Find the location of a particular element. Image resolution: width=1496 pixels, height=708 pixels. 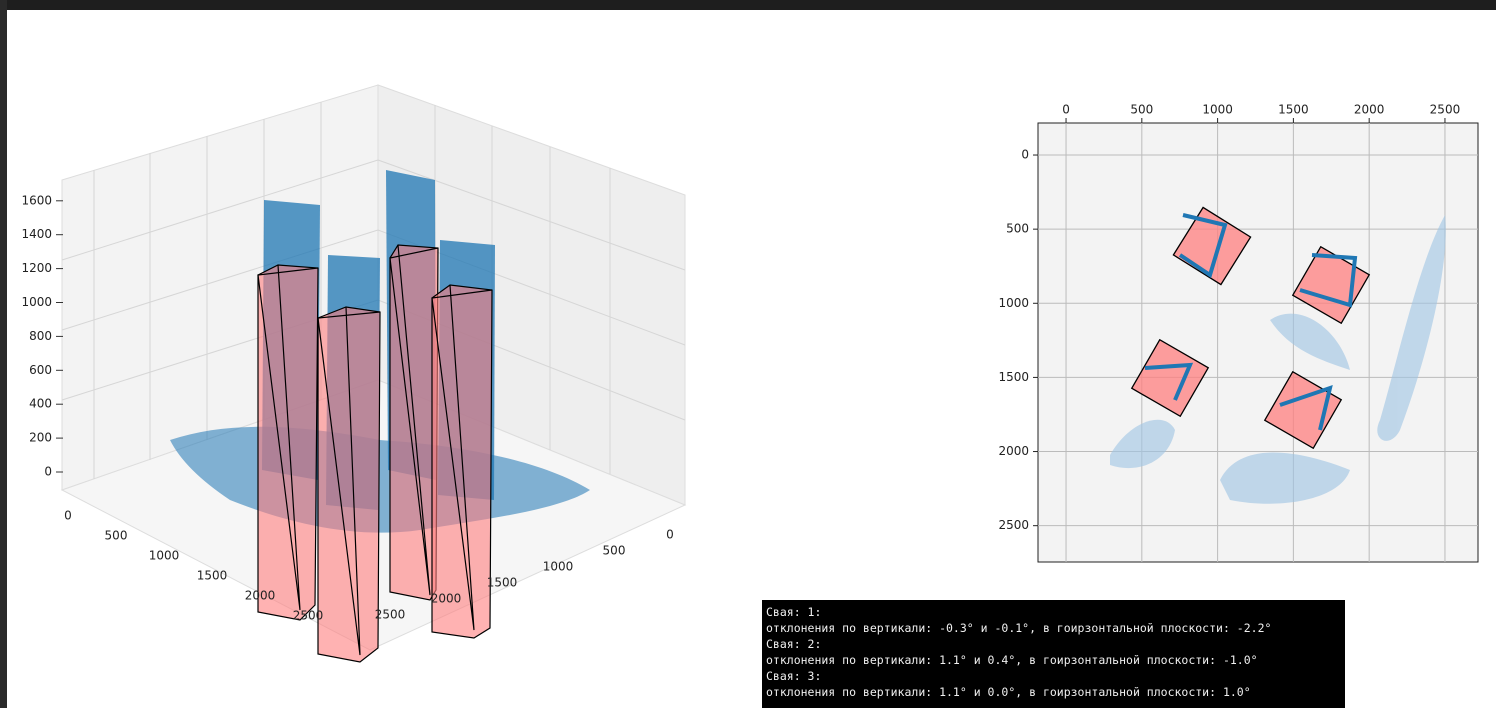

z-tick-label: 1400 is located at coordinates (36, 234).